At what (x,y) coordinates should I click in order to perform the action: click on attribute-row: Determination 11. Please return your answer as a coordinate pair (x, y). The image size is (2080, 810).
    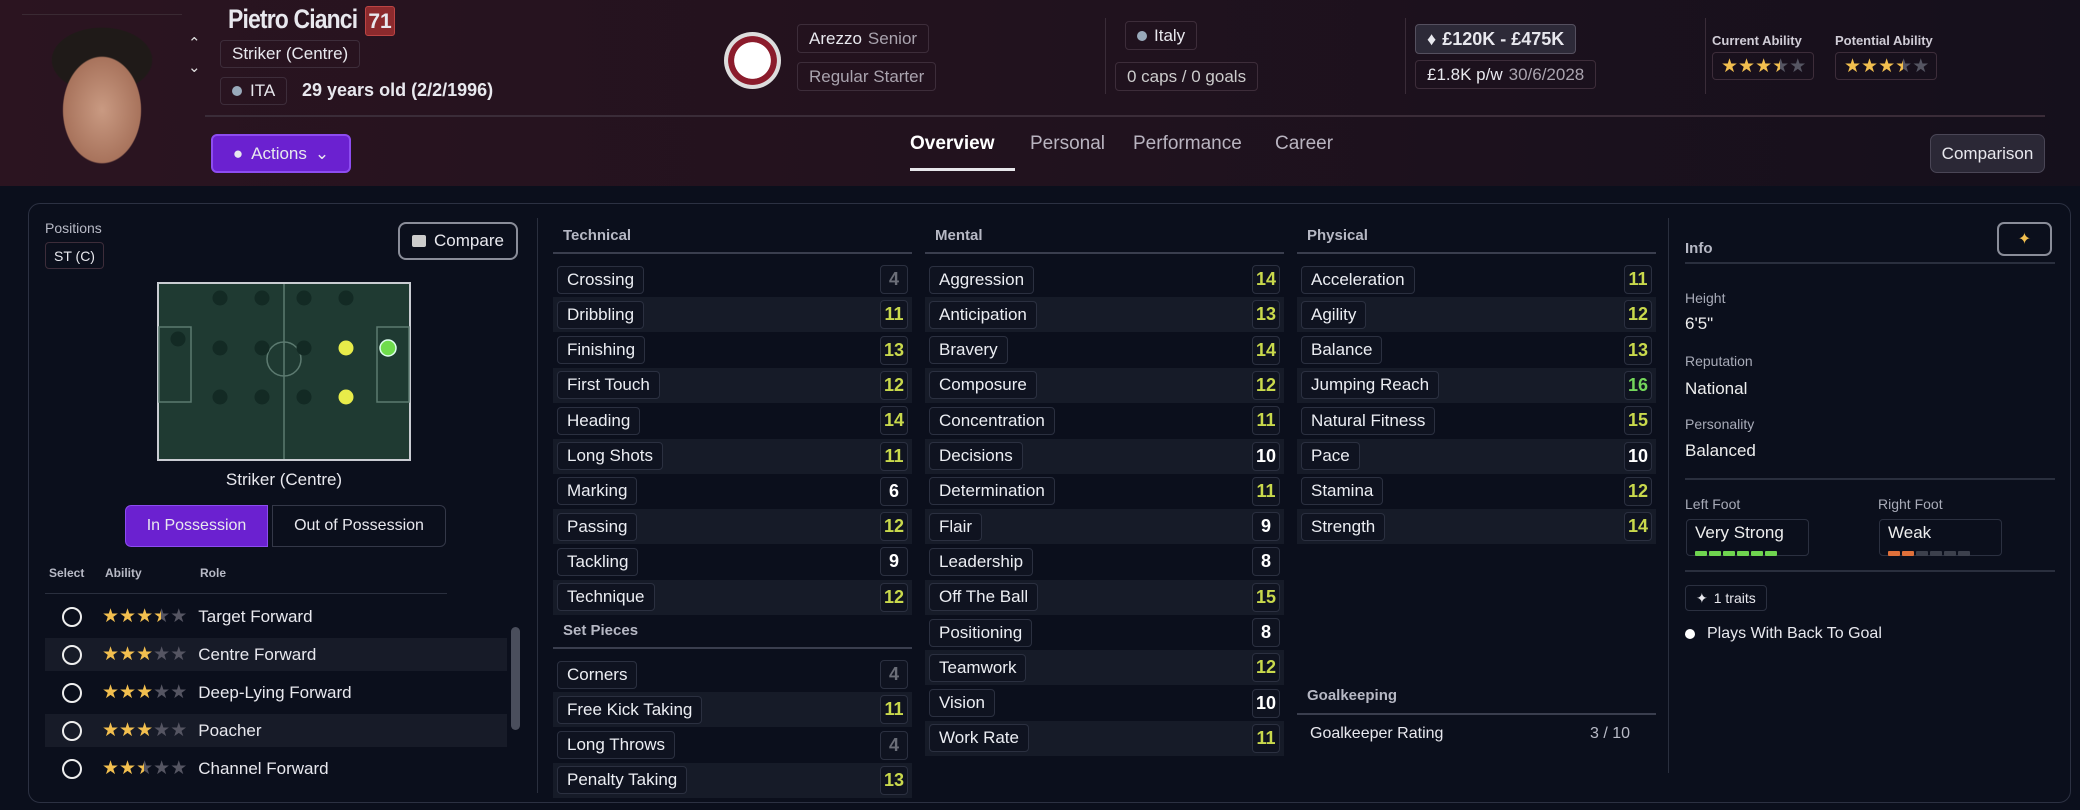
    Looking at the image, I should click on (1104, 491).